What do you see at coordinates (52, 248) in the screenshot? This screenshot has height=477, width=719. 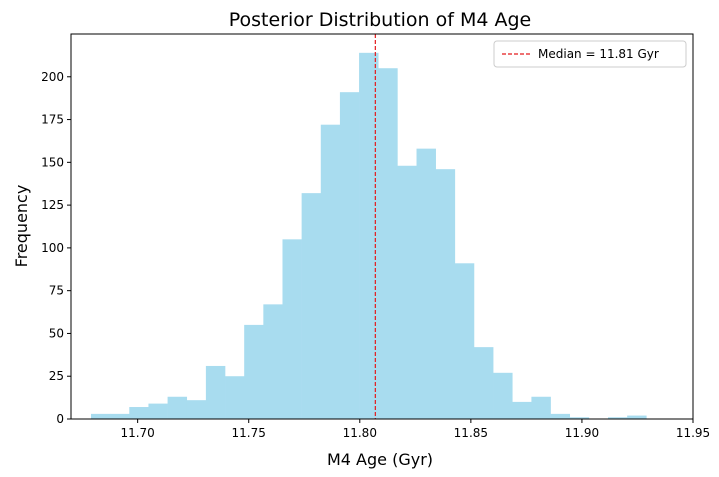 I see `y-tick-label: 100` at bounding box center [52, 248].